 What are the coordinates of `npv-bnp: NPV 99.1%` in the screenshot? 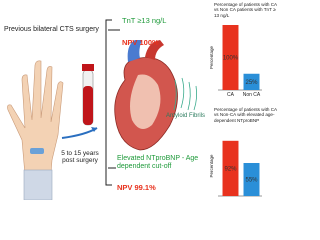 It's located at (136, 187).